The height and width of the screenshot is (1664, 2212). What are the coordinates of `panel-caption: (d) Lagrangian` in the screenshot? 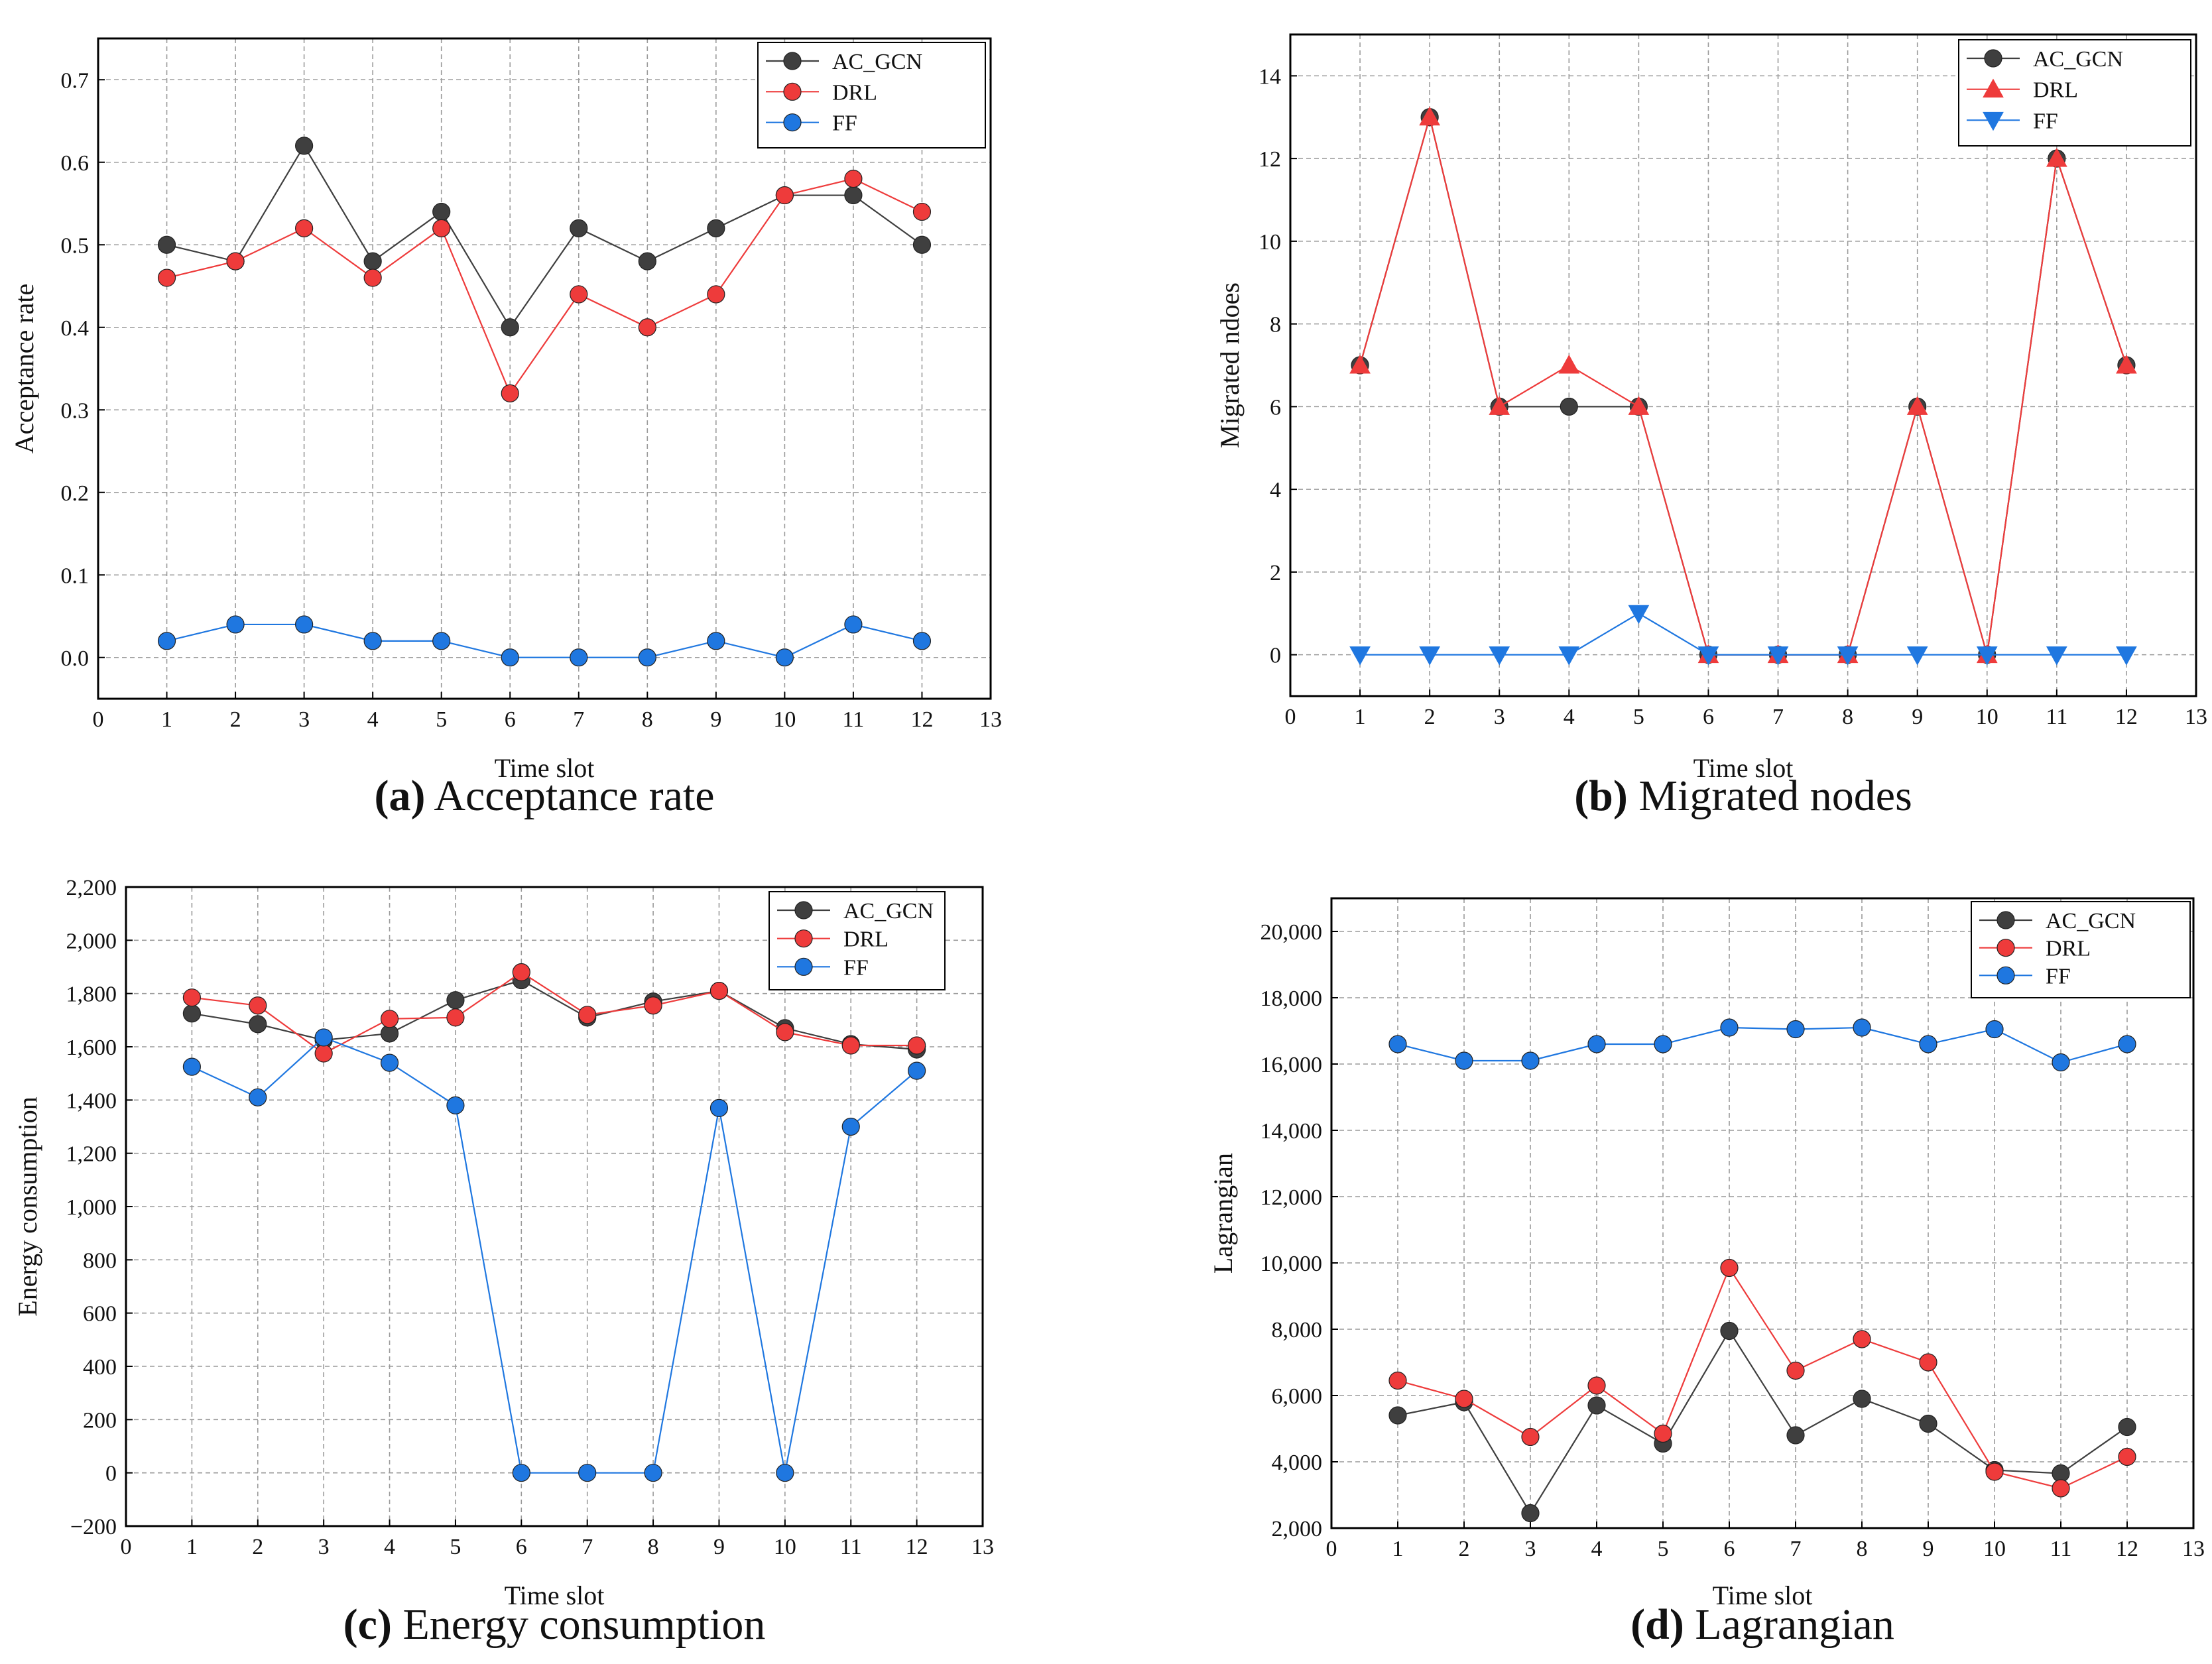 It's located at (1762, 1624).